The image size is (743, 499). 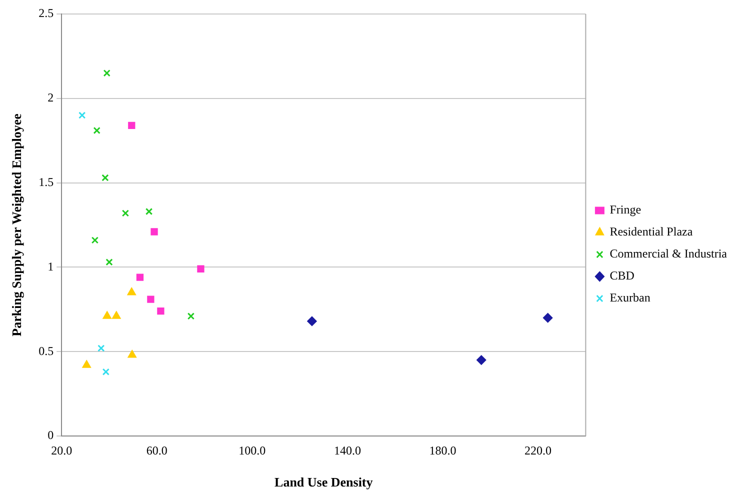 What do you see at coordinates (669, 253) in the screenshot?
I see `legend-label: Commercial & Industria` at bounding box center [669, 253].